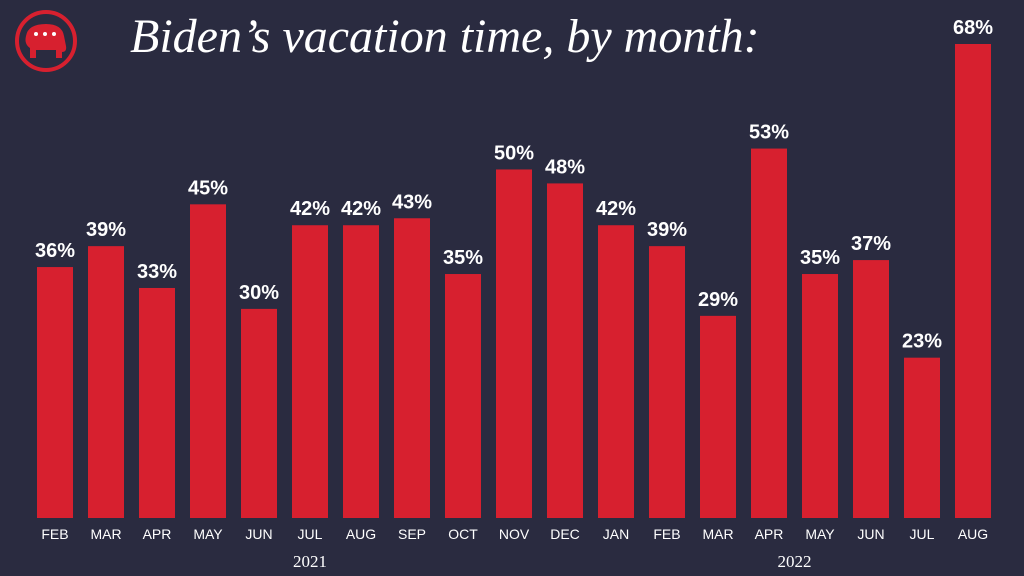 This screenshot has height=576, width=1024. What do you see at coordinates (208, 188) in the screenshot?
I see `value-label: 45%` at bounding box center [208, 188].